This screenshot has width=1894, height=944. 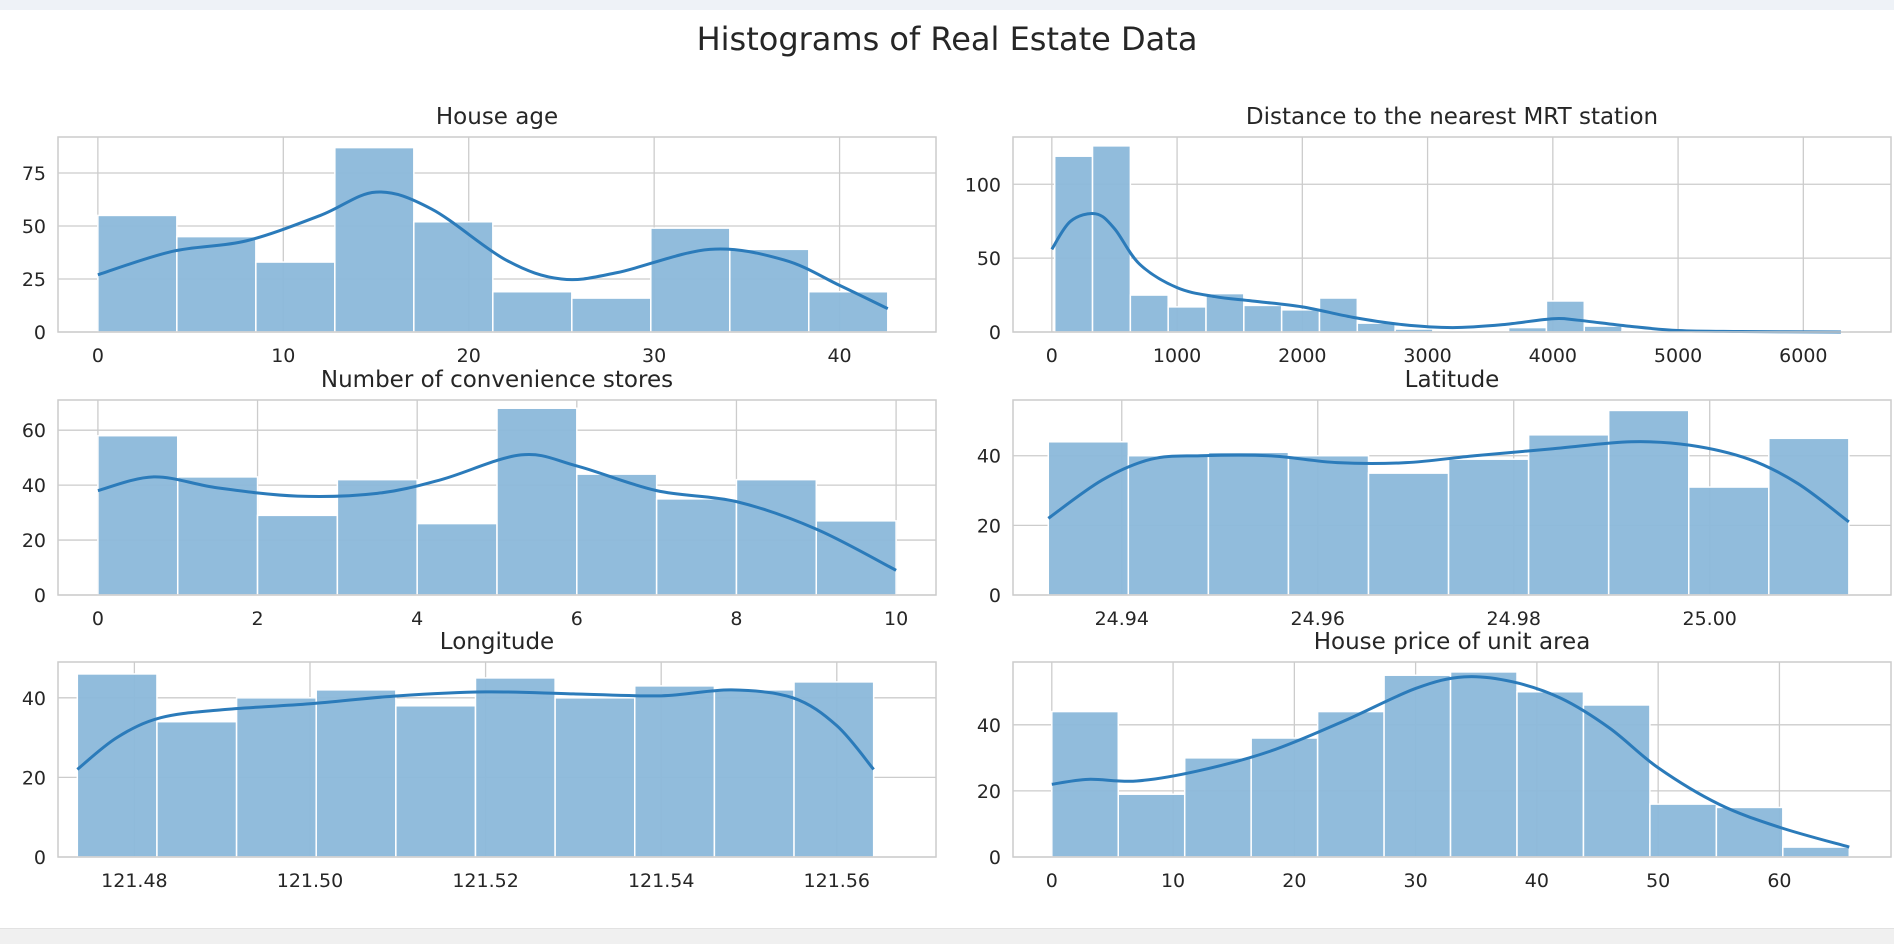 What do you see at coordinates (1452, 380) in the screenshot?
I see `subplot-title: Latitude` at bounding box center [1452, 380].